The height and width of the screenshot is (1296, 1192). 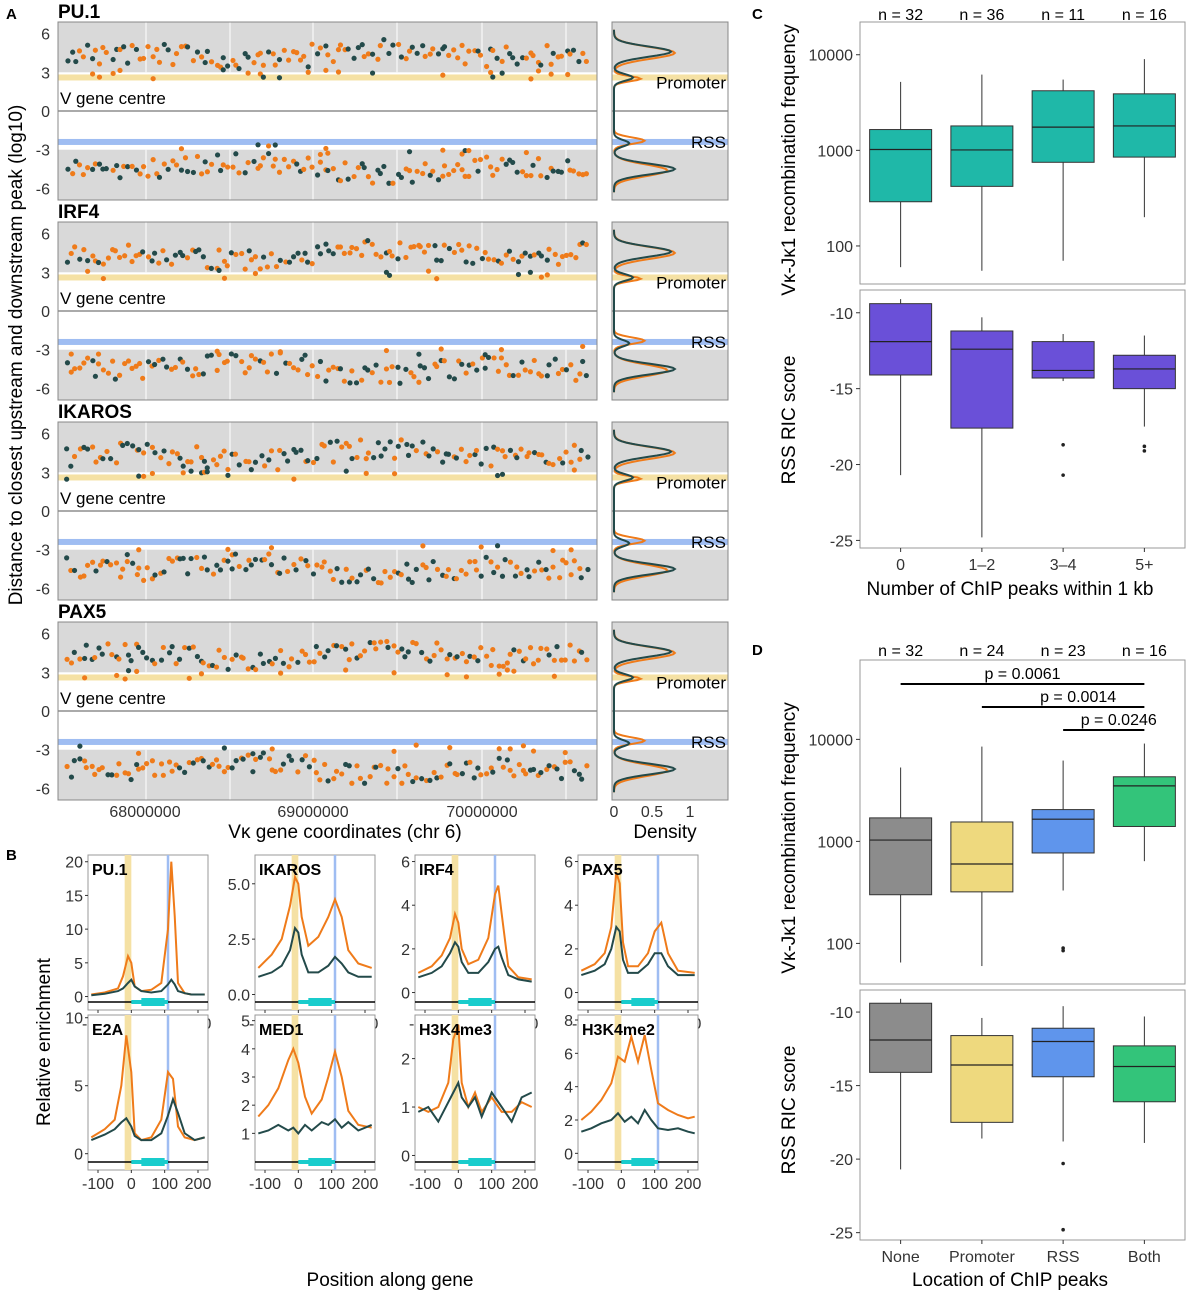 I want to click on y-tick-label: 0, so click(x=45, y=512).